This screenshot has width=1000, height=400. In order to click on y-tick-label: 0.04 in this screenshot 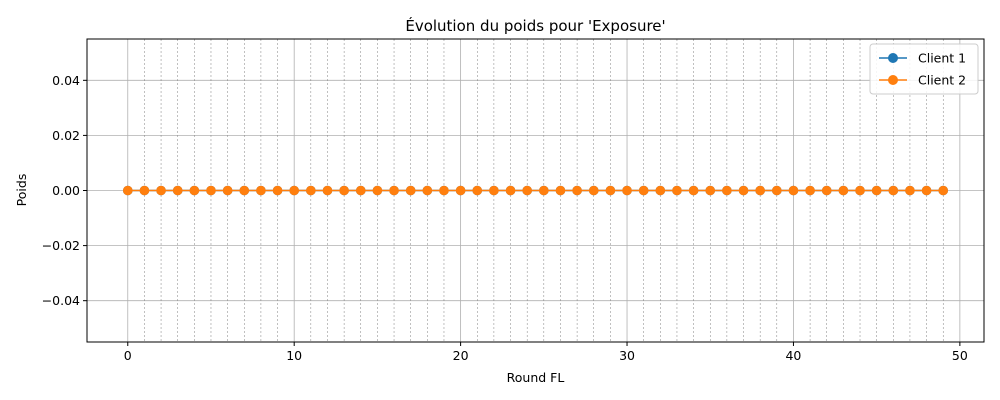, I will do `click(66, 80)`.